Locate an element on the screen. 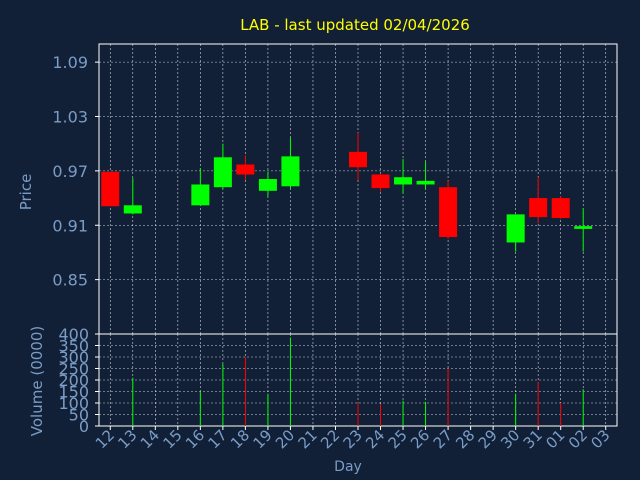  price-tick-label: 0.85 is located at coordinates (70, 280).